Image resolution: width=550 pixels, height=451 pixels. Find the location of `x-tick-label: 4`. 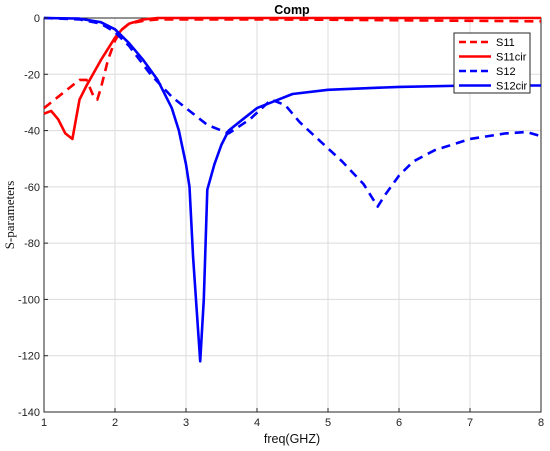

x-tick-label: 4 is located at coordinates (257, 423).